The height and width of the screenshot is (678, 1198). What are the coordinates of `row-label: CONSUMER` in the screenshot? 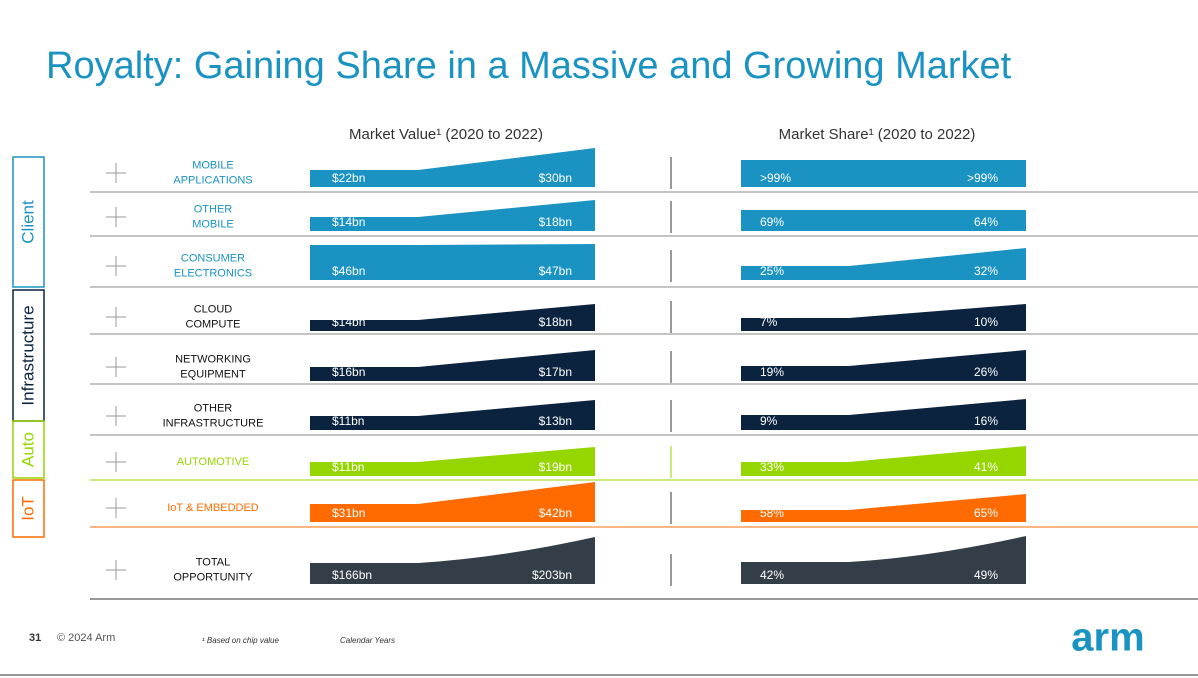 It's located at (213, 258).